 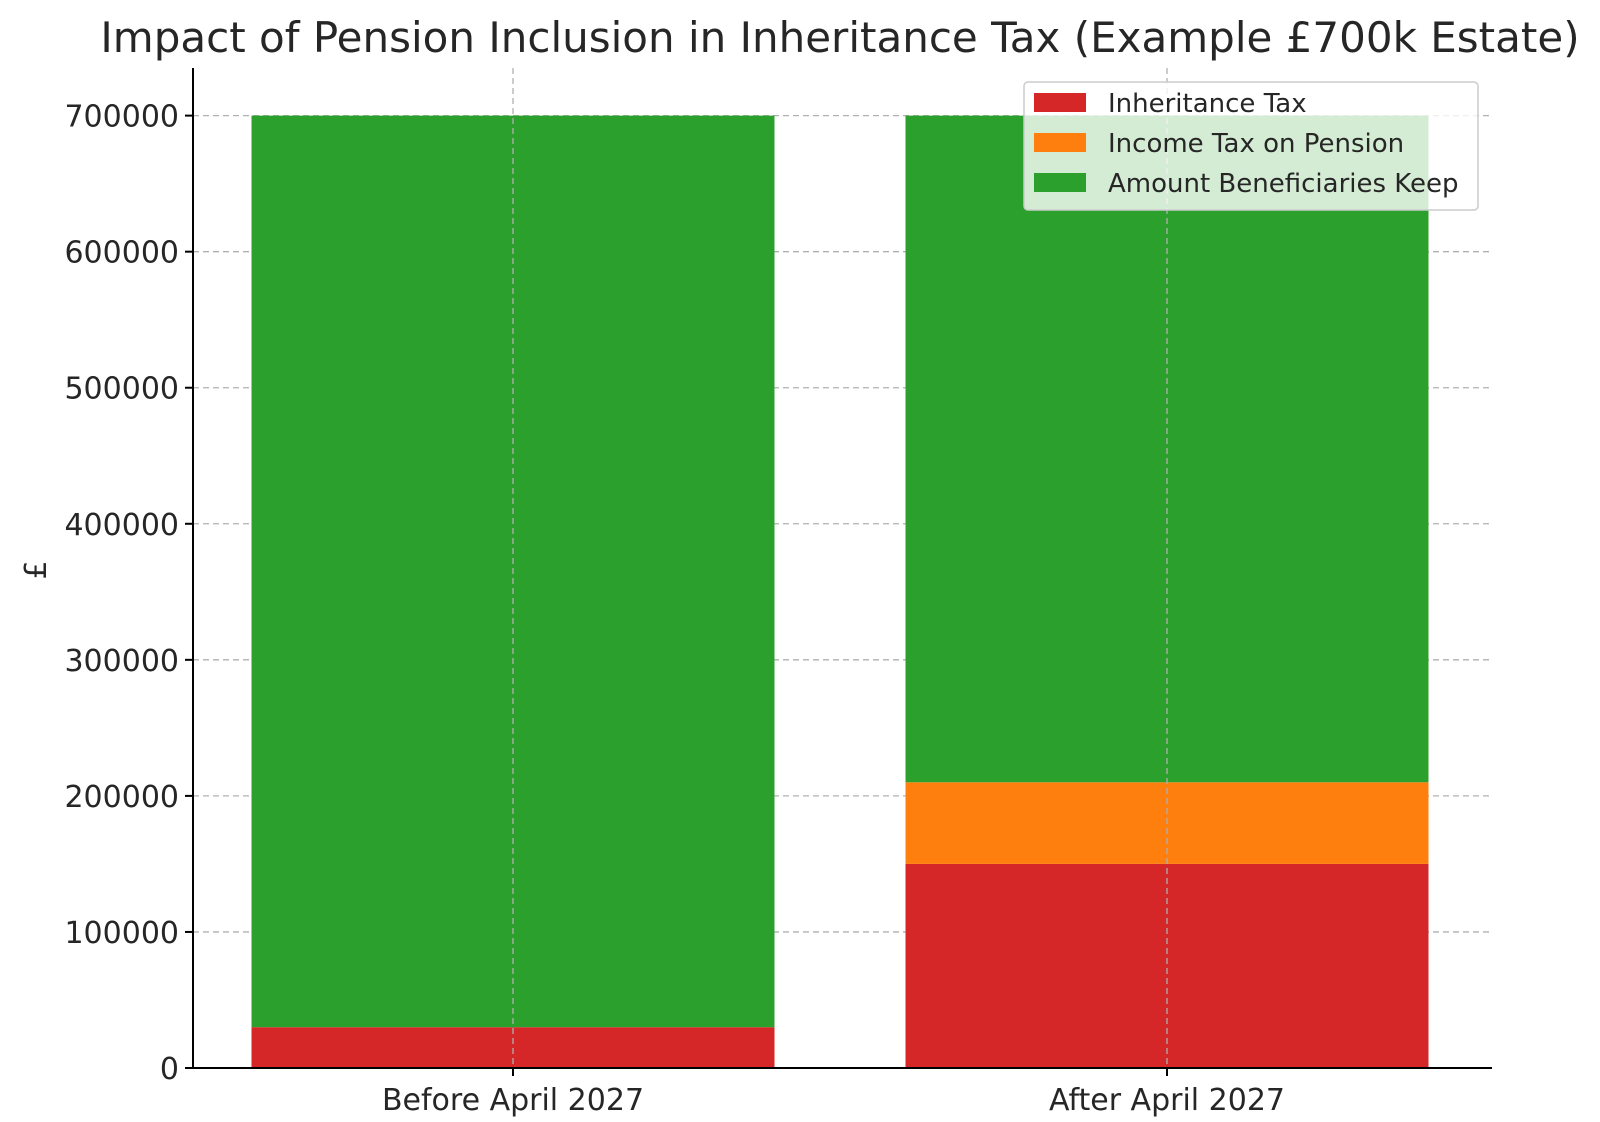 I want to click on legend-label: Inheritance Tax, so click(x=1207, y=104).